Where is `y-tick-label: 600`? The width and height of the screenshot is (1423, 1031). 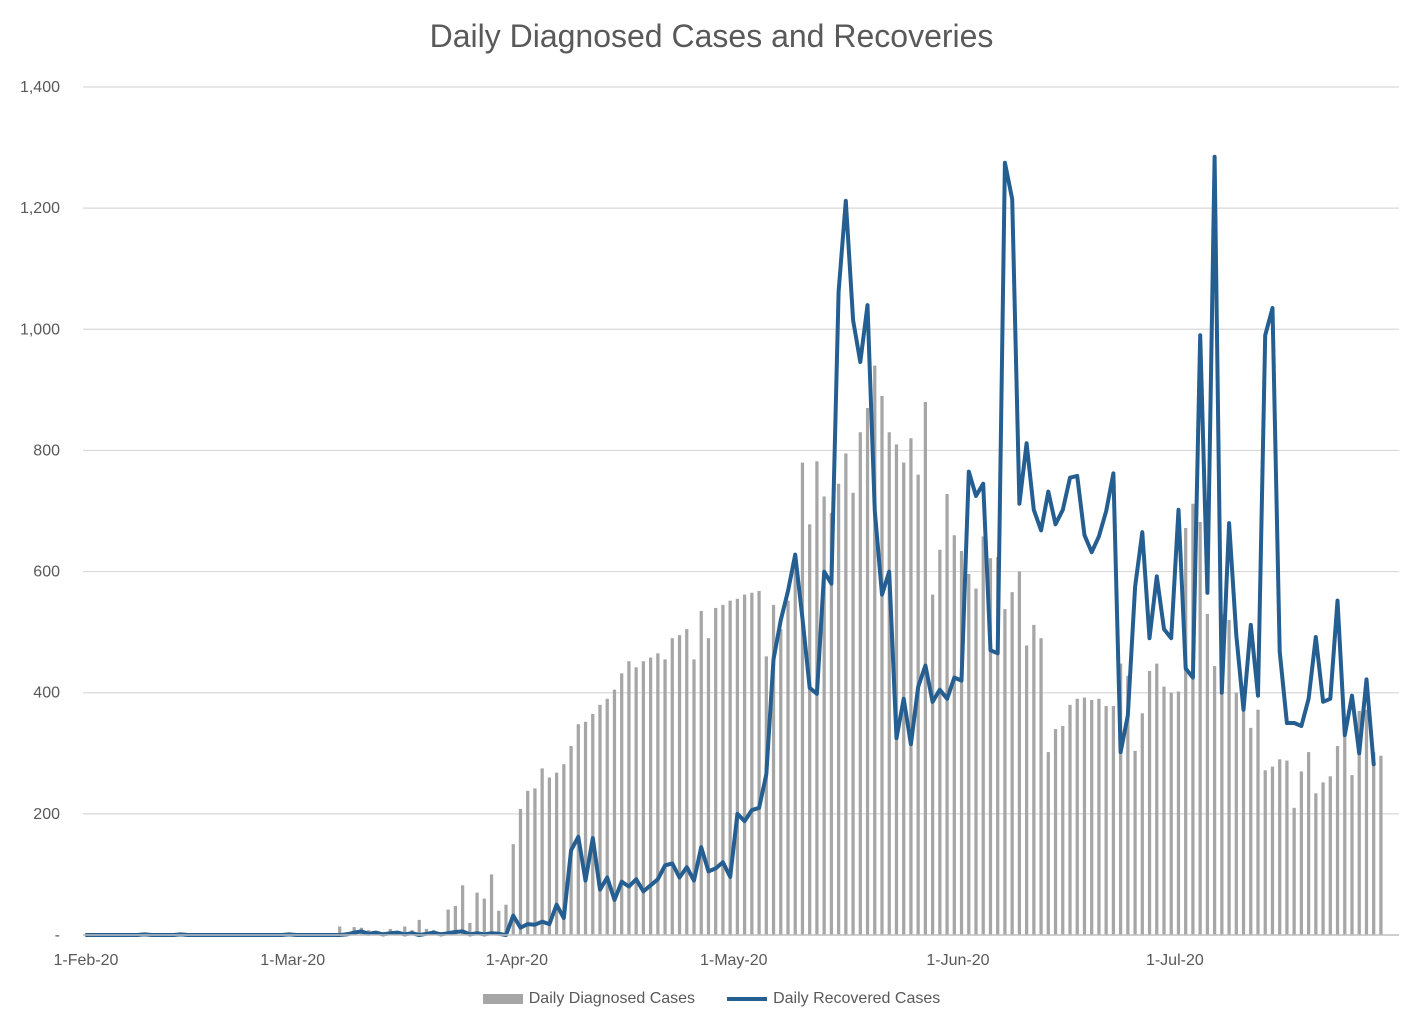
y-tick-label: 600 is located at coordinates (46, 572).